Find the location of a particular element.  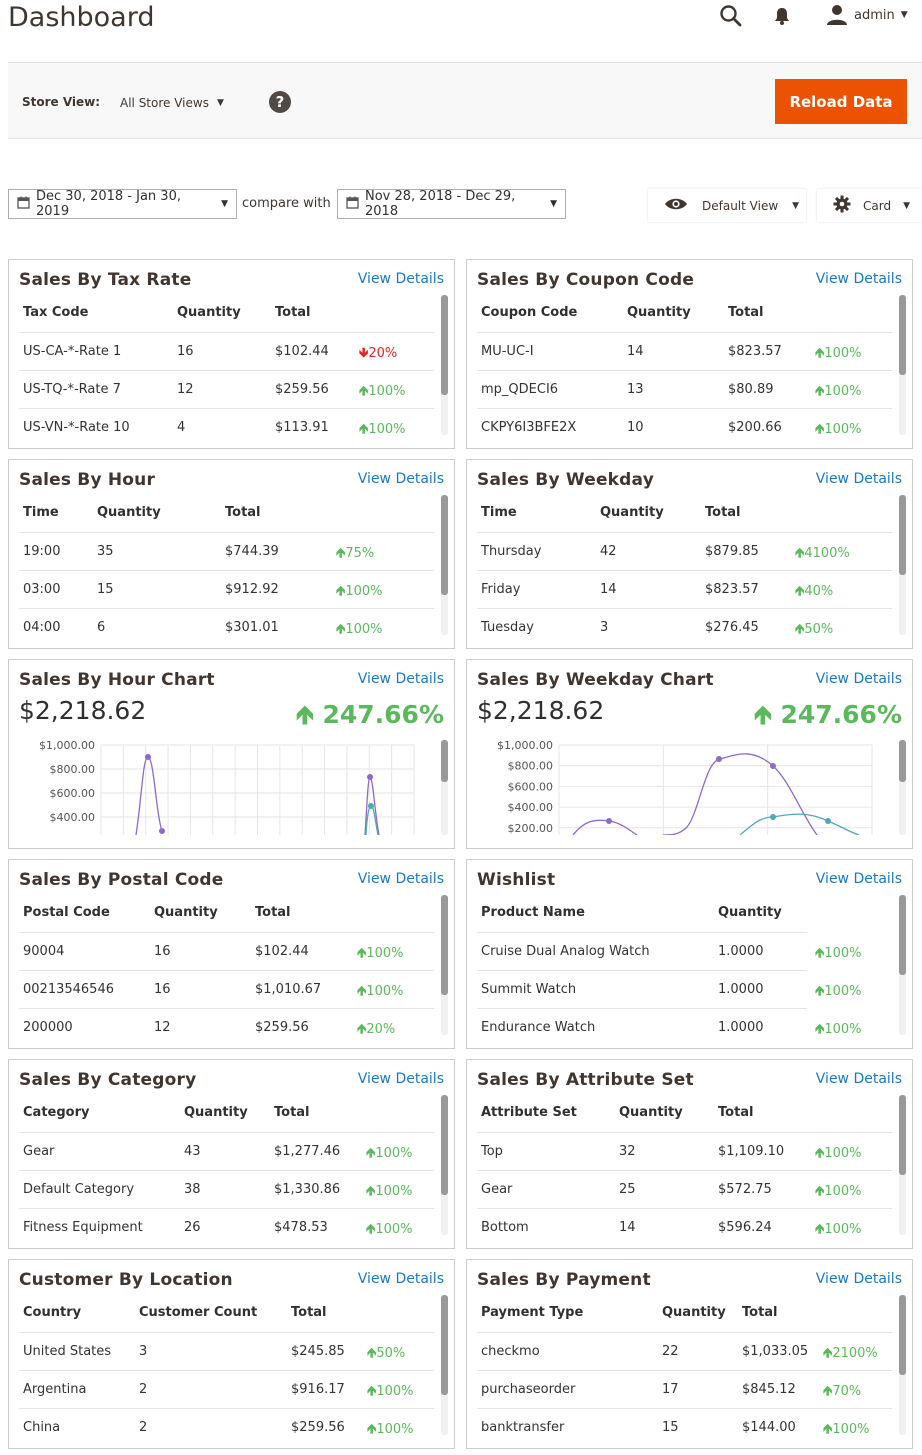

bell-icon is located at coordinates (782, 18).